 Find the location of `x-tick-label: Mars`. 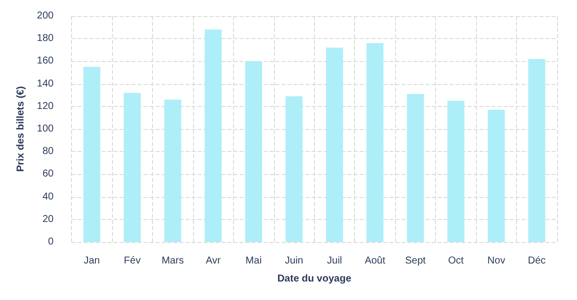

x-tick-label: Mars is located at coordinates (173, 261).